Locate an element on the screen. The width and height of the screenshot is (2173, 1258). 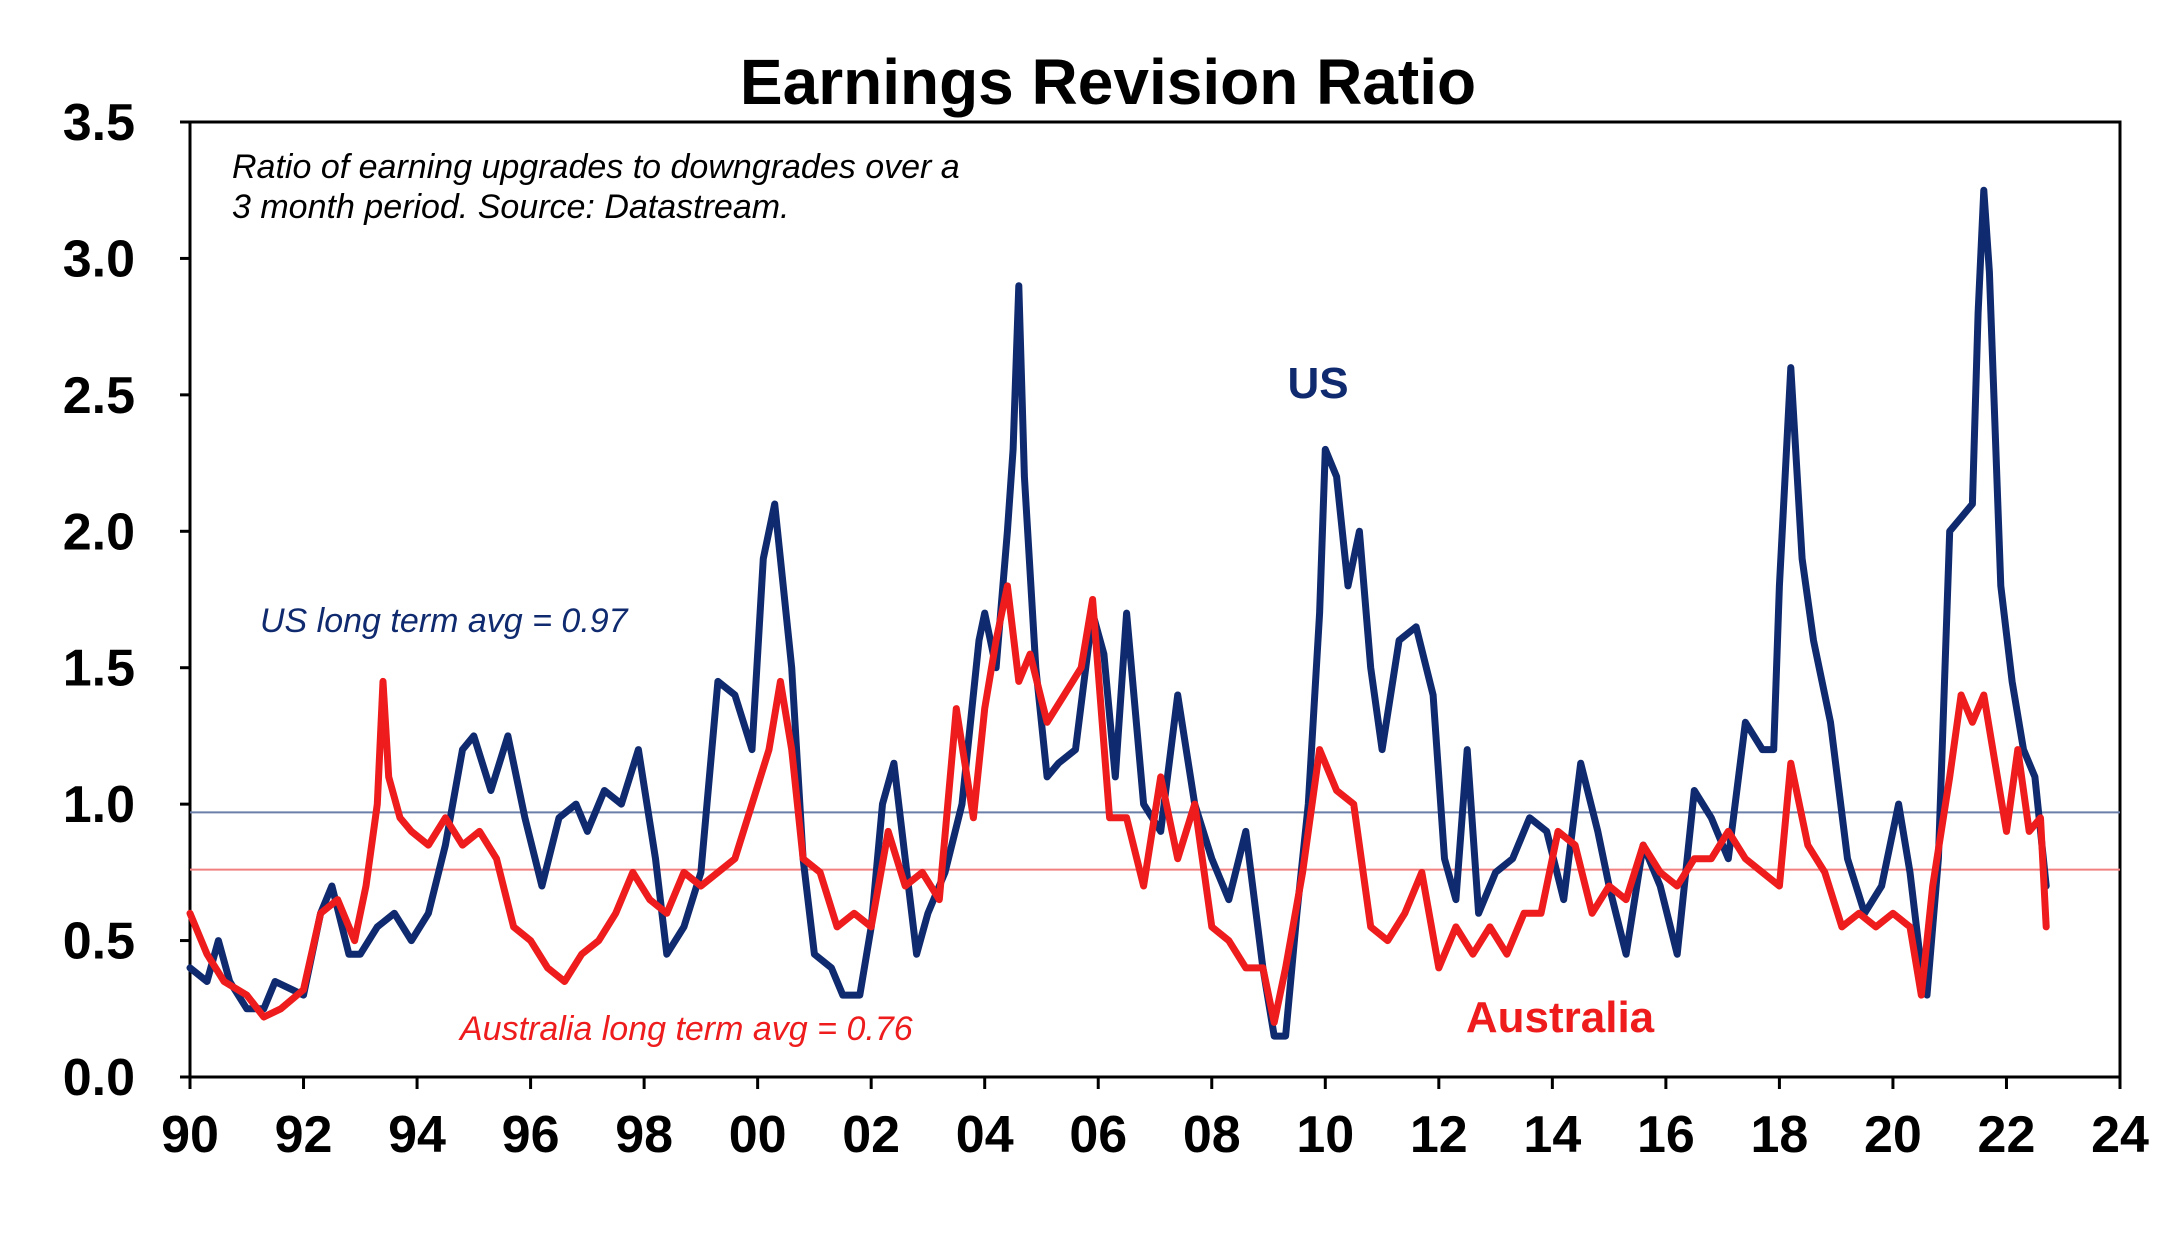
australia-series-label: Australia is located at coordinates (1560, 1017).